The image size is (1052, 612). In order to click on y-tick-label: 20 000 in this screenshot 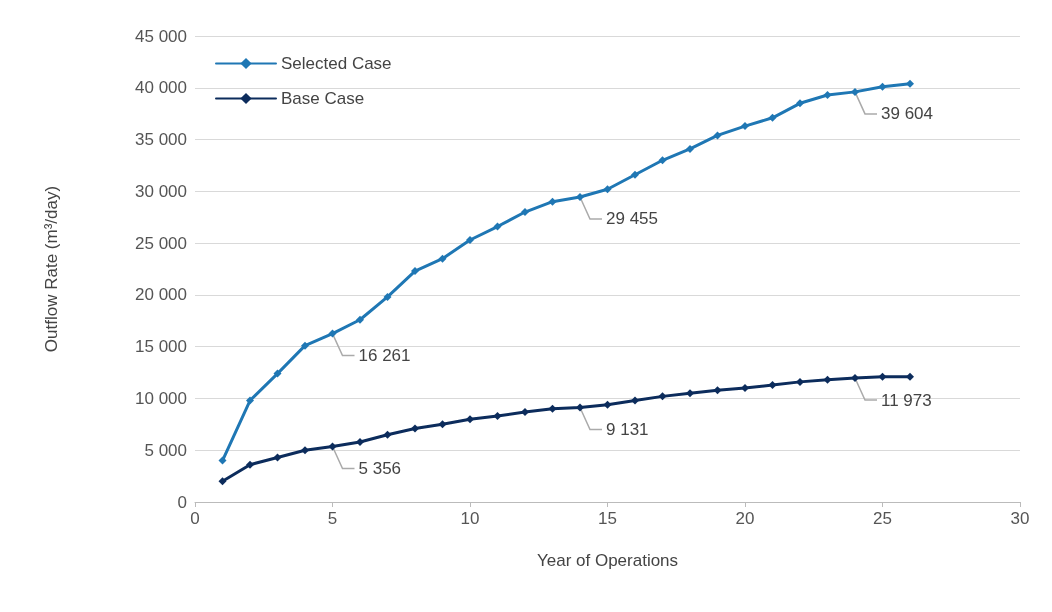, I will do `click(161, 295)`.